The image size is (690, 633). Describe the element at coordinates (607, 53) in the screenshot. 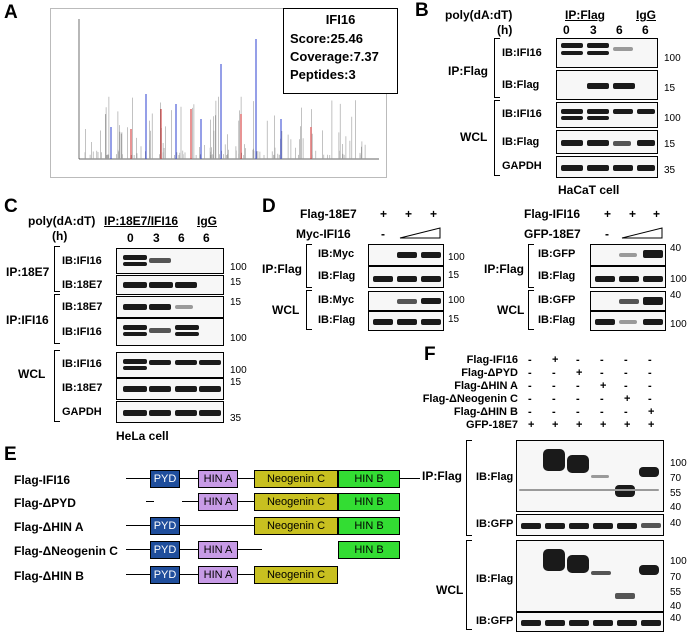

I see `b-blot-ip-ifi16` at that location.